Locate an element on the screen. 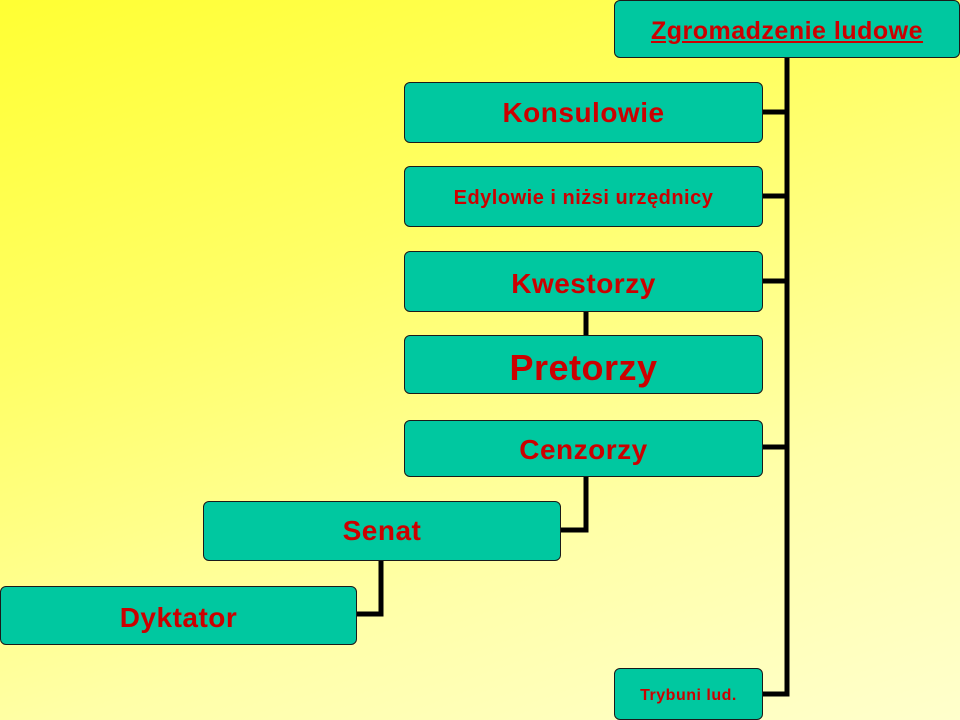 The image size is (960, 720). node-kwestorzy: Kwestorzy is located at coordinates (583, 281).